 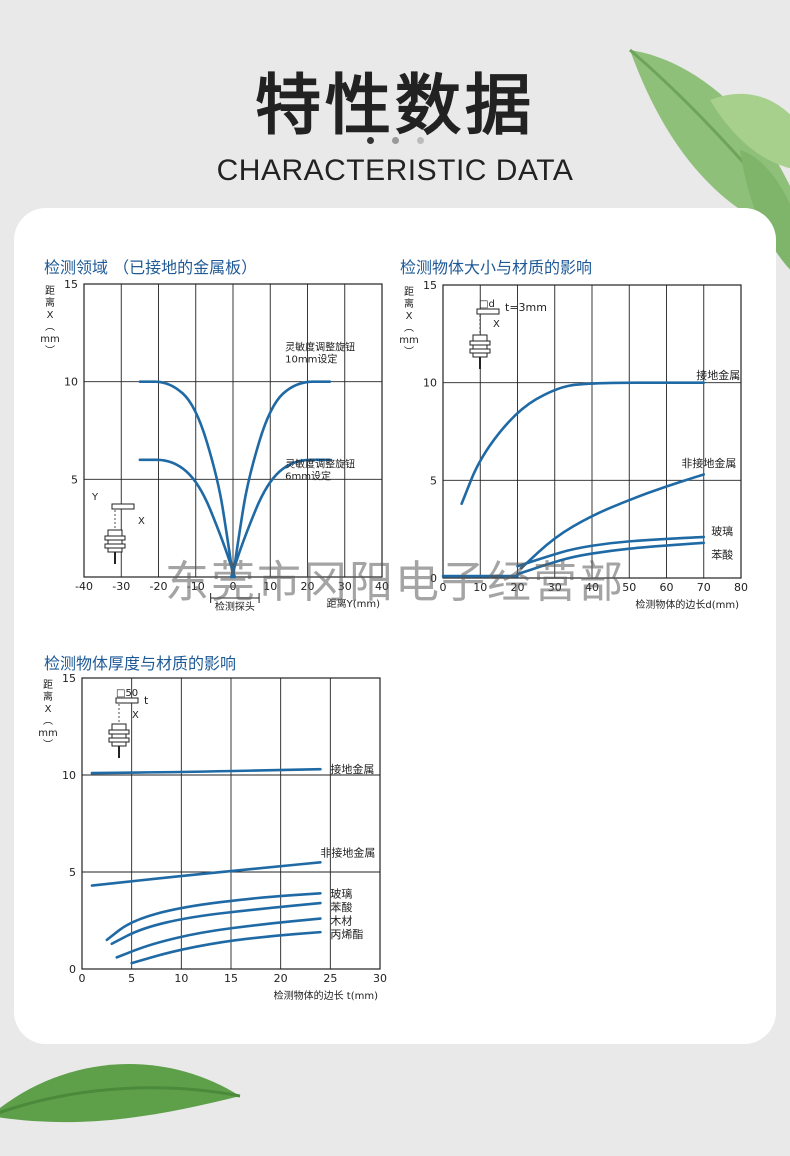 I want to click on probe-label: 检测探头, so click(x=235, y=606).